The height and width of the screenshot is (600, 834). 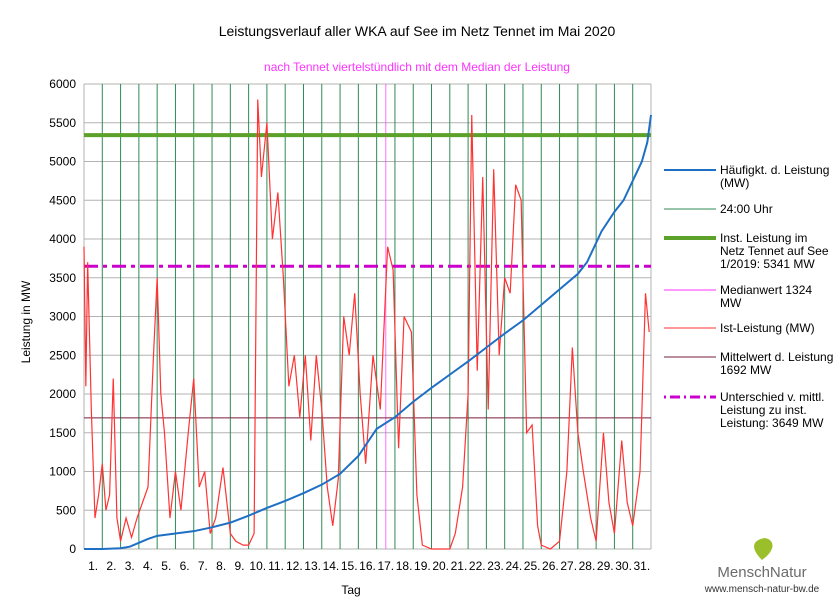 I want to click on x-tick-label: 31., so click(x=642, y=566).